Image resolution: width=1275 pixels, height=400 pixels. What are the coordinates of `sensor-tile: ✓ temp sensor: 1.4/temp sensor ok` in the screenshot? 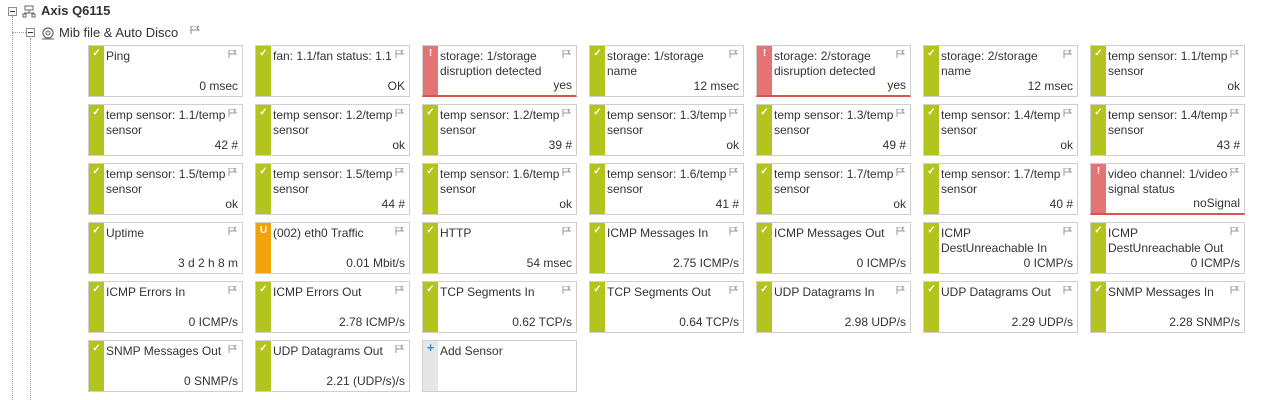 It's located at (1000, 130).